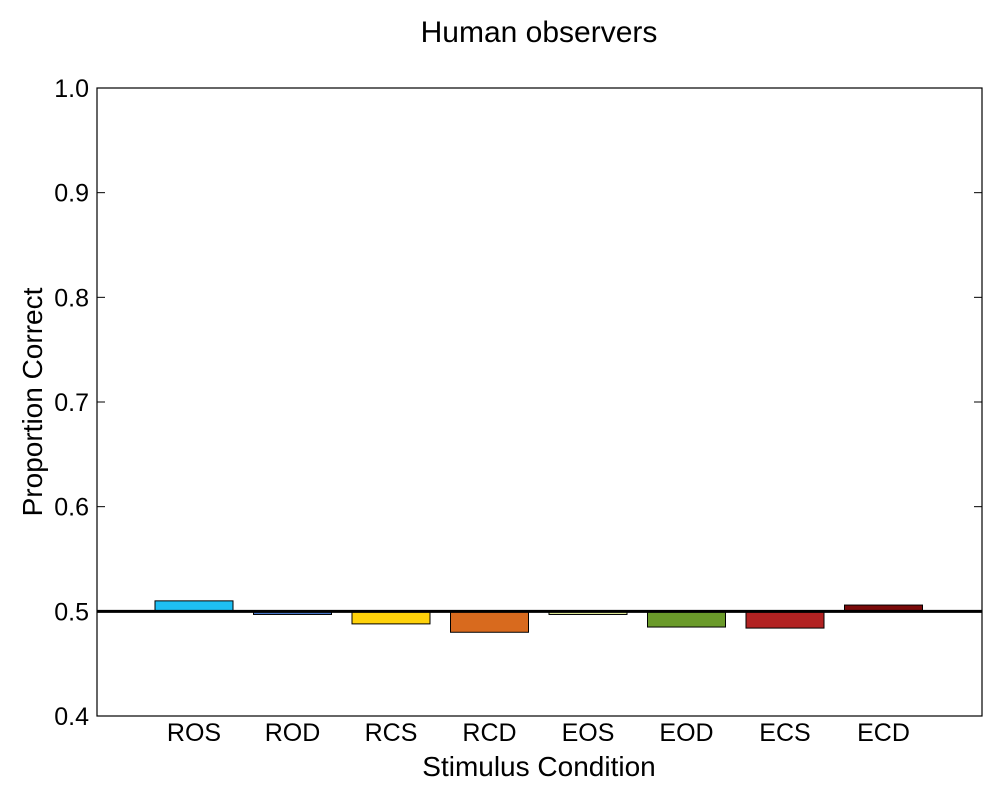 The height and width of the screenshot is (805, 1000). I want to click on y-tick-label: 0.6, so click(71, 508).